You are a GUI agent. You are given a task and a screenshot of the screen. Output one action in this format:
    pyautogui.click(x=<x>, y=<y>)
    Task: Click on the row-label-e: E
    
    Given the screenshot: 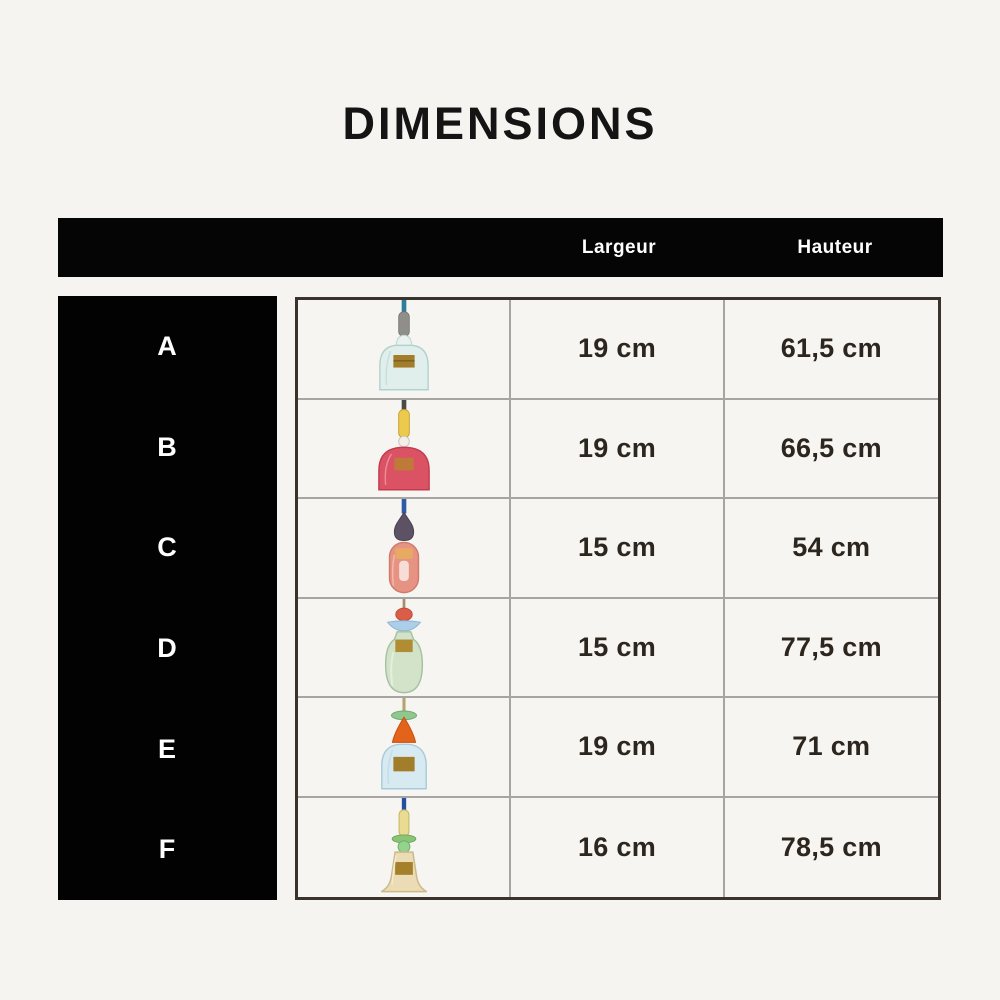 What is the action you would take?
    pyautogui.click(x=167, y=748)
    